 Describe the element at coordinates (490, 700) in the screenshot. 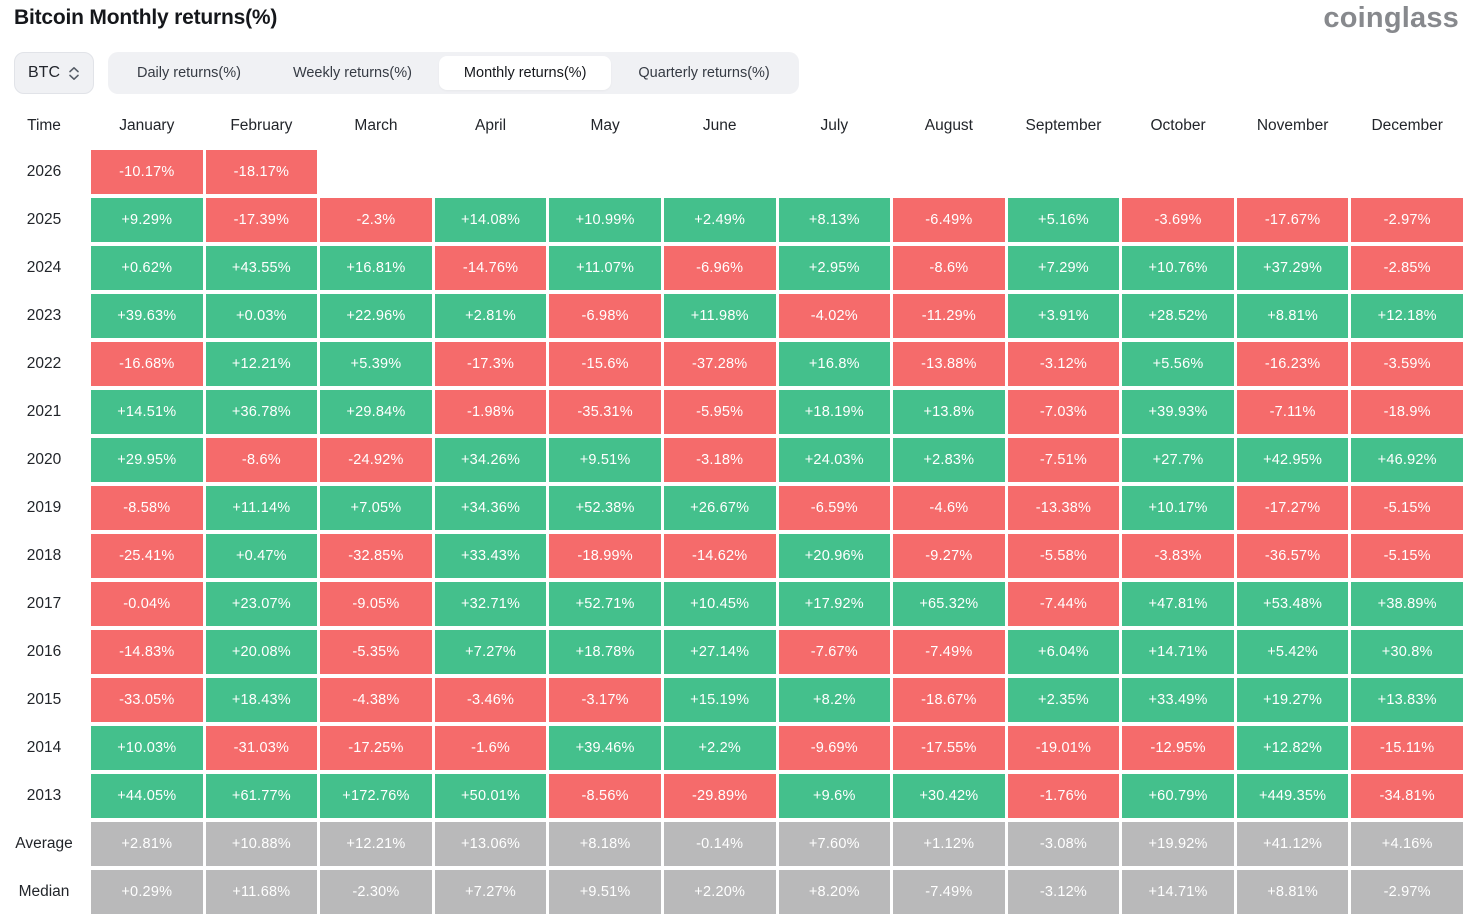

I see `return-cell: -3.46%` at that location.